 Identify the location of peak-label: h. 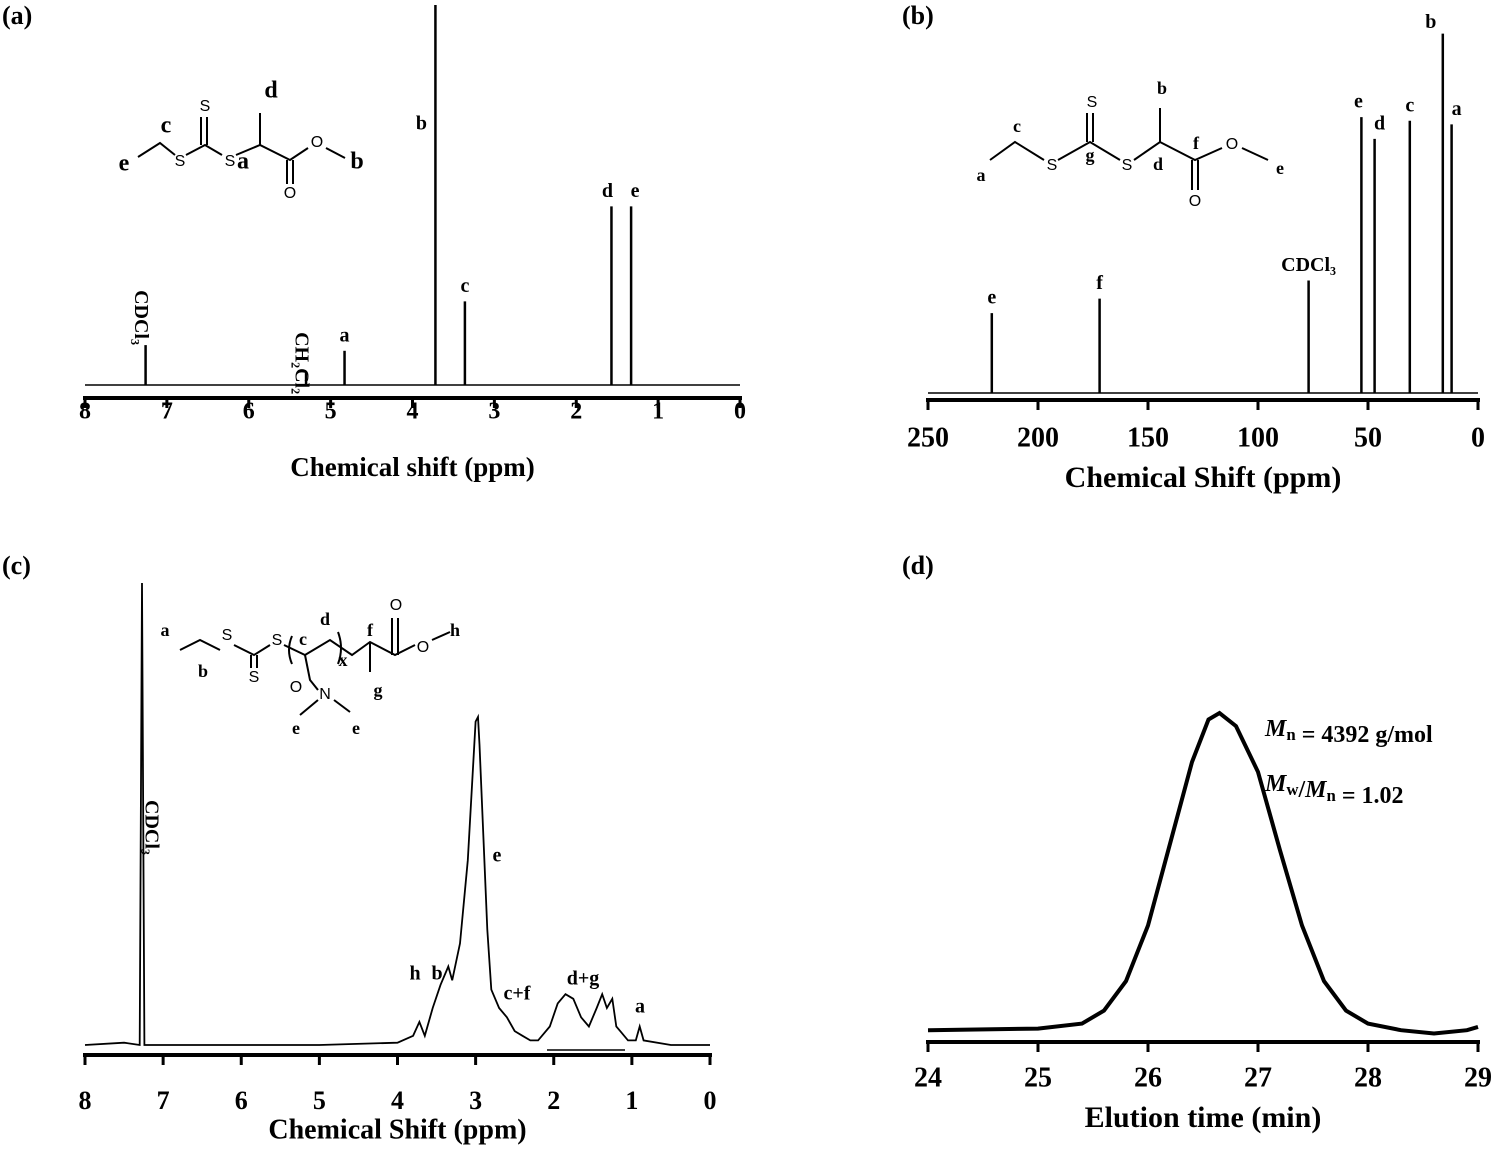
(414, 974).